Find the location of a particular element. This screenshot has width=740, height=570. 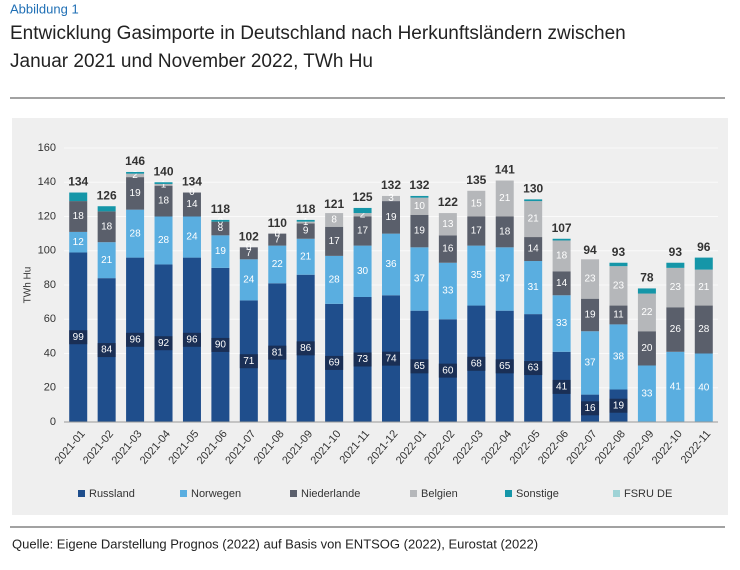

data-label: 65 is located at coordinates (420, 366).